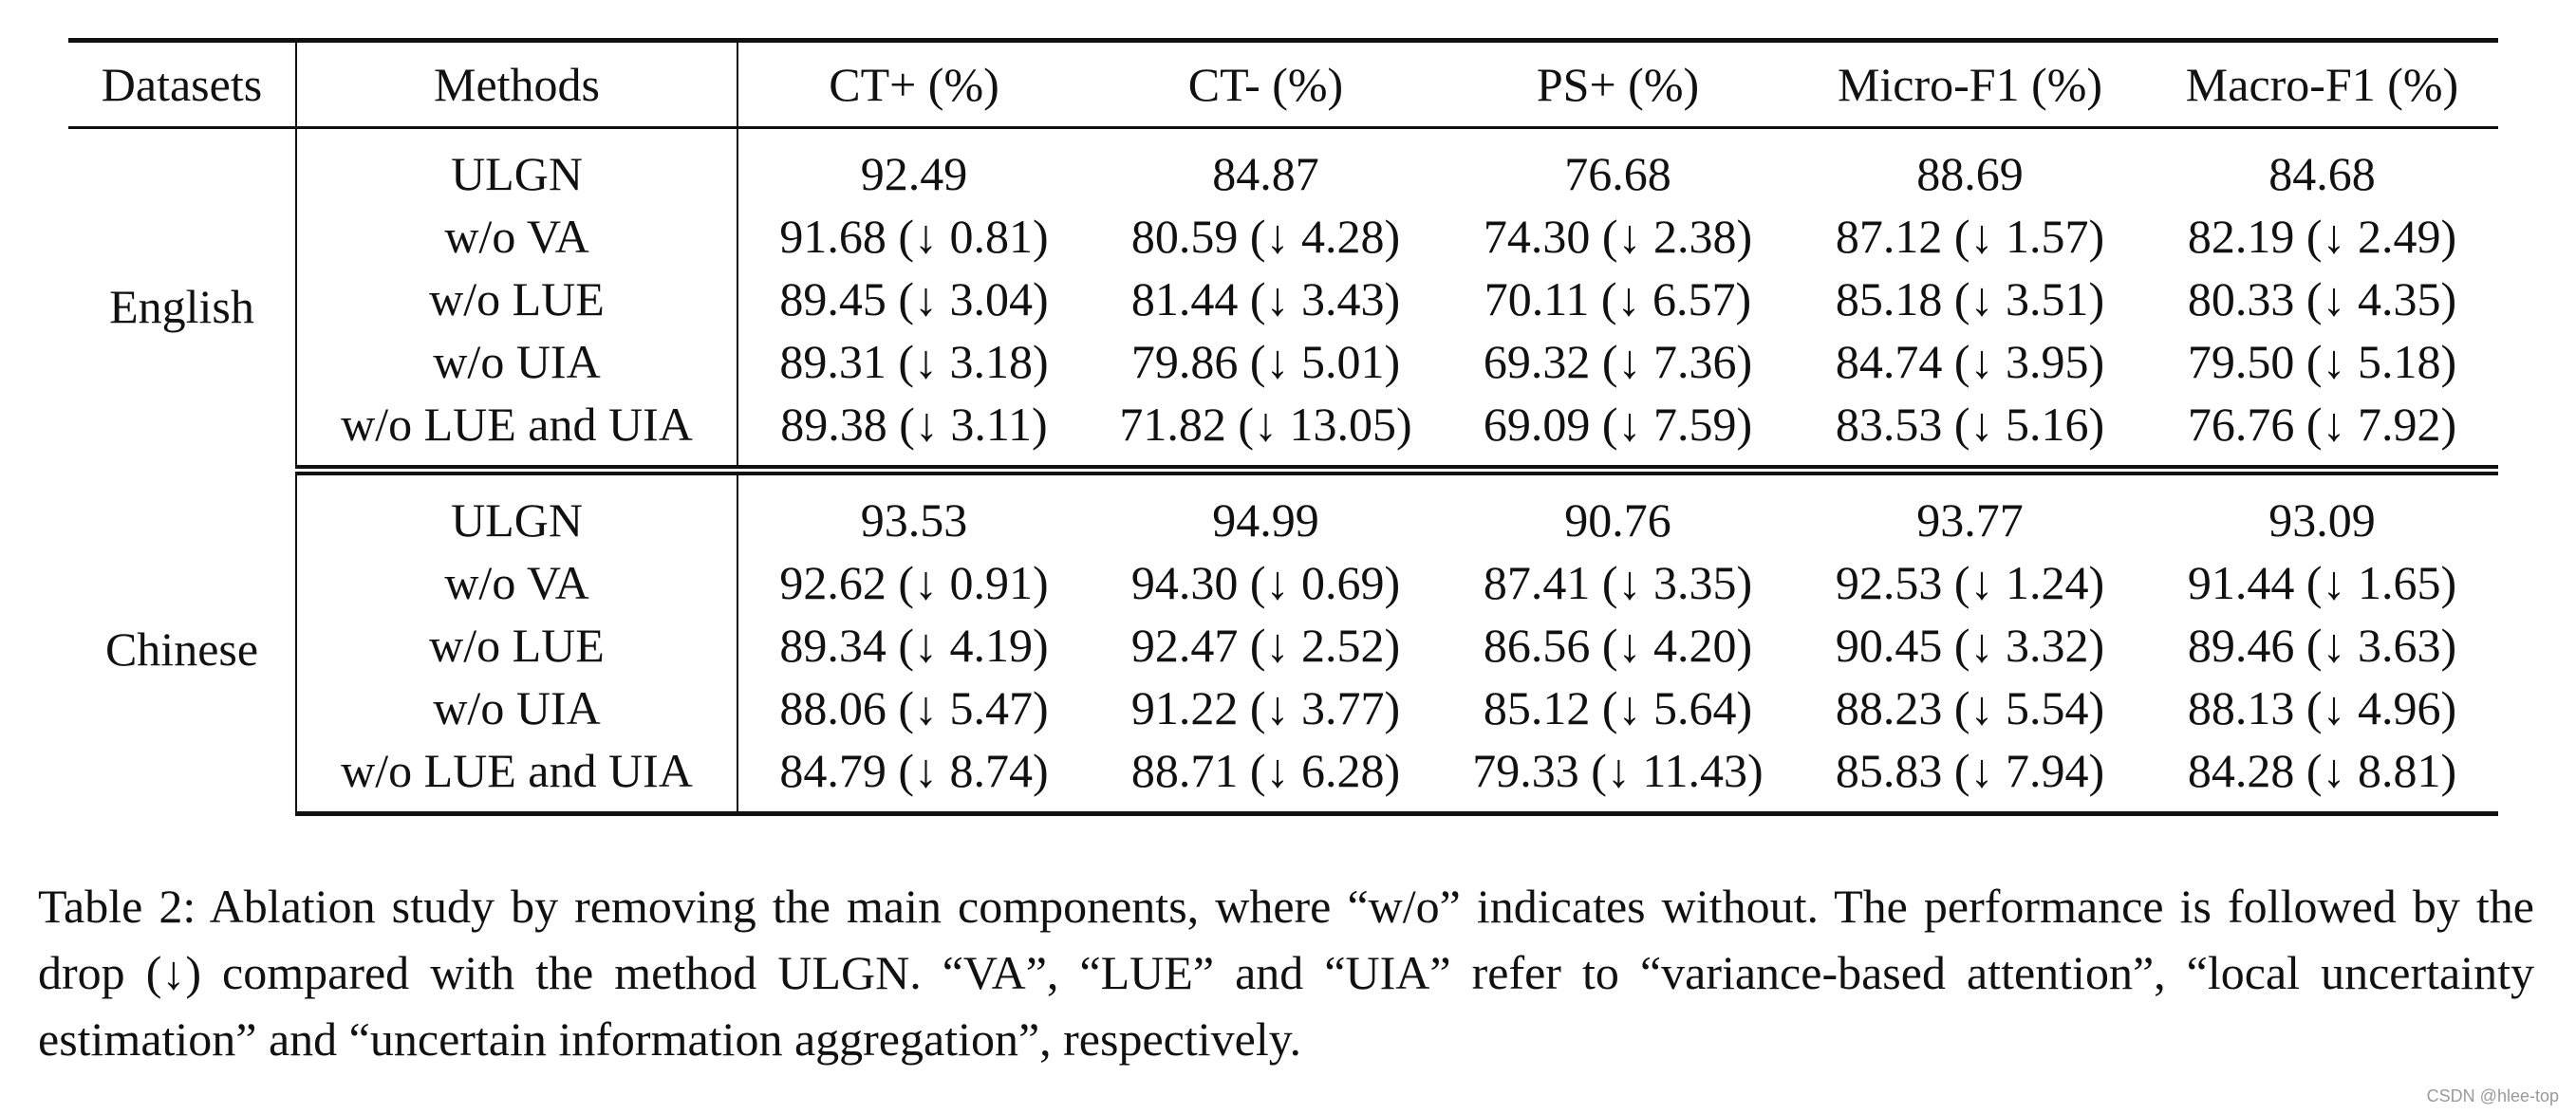 The width and height of the screenshot is (2576, 1114). What do you see at coordinates (1970, 236) in the screenshot?
I see `score-cell-micro-f1: 87.12 (↓ 1.57)` at bounding box center [1970, 236].